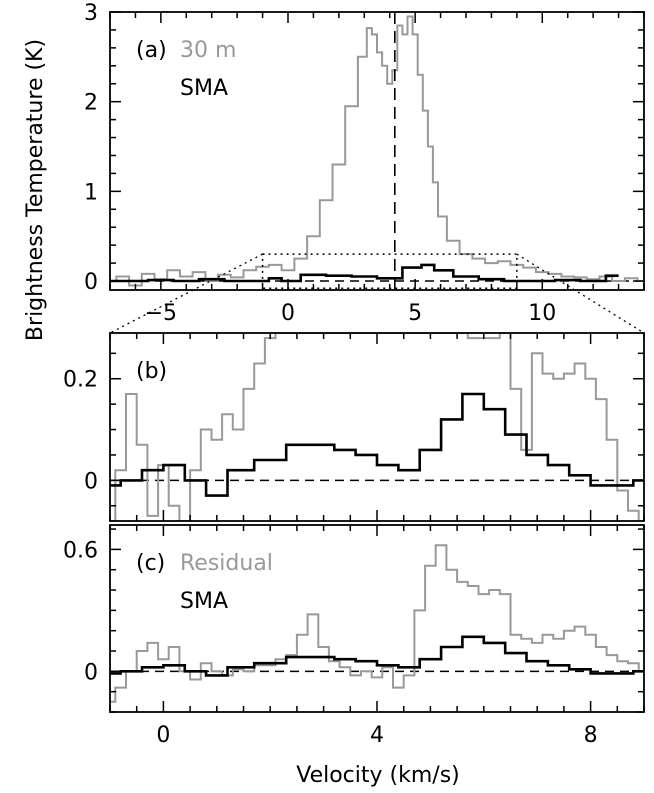 The height and width of the screenshot is (793, 654). I want to click on x-tick-label: 10, so click(542, 313).